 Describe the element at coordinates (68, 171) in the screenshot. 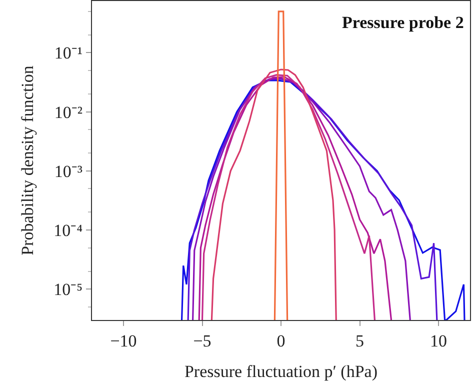

I see `y-tick-label: 10⁻³` at that location.